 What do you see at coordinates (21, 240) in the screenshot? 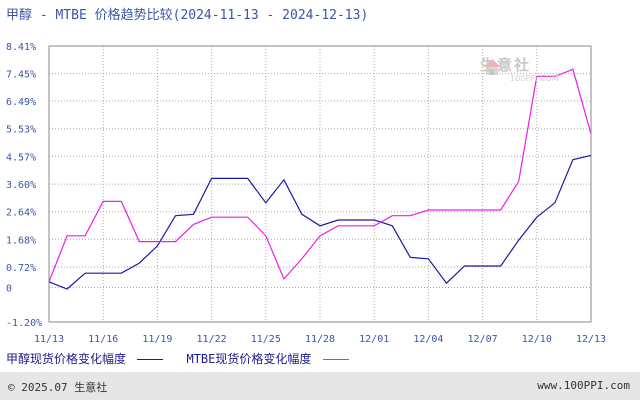
I see `y-tick-label: 1.68%` at bounding box center [21, 240].